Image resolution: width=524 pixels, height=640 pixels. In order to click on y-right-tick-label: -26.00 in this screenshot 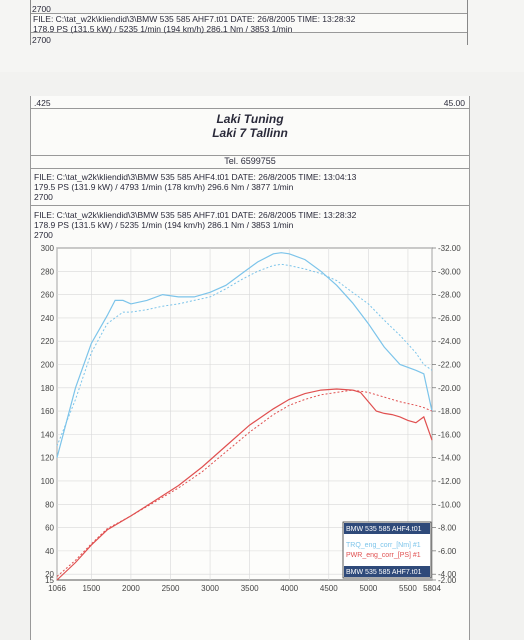, I will do `click(449, 318)`.